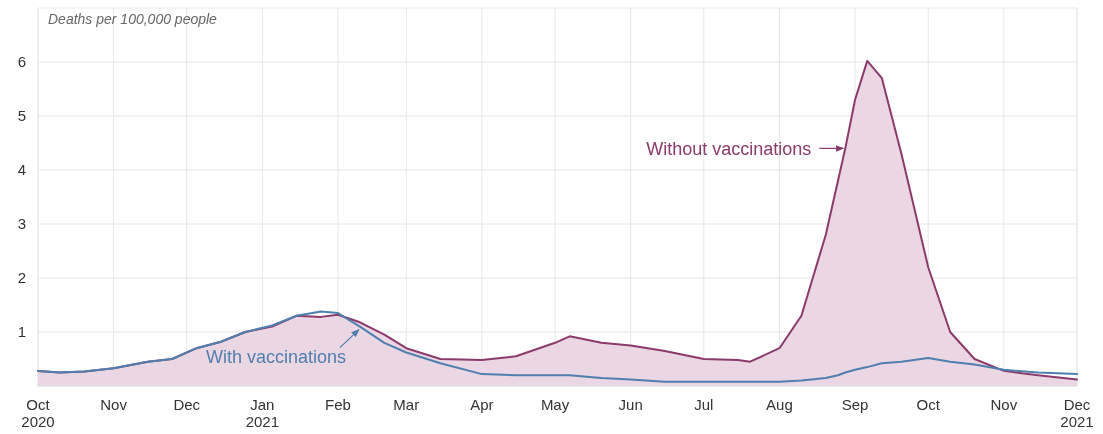  What do you see at coordinates (275, 356) in the screenshot?
I see `annotation: With vaccinations` at bounding box center [275, 356].